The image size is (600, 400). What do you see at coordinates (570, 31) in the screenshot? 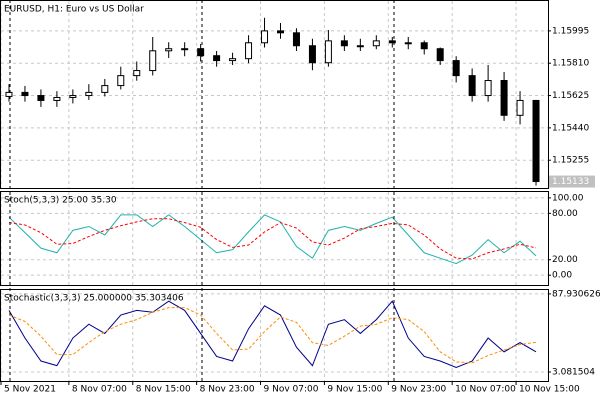
I see `y-tick-label: 1.15995` at bounding box center [570, 31].